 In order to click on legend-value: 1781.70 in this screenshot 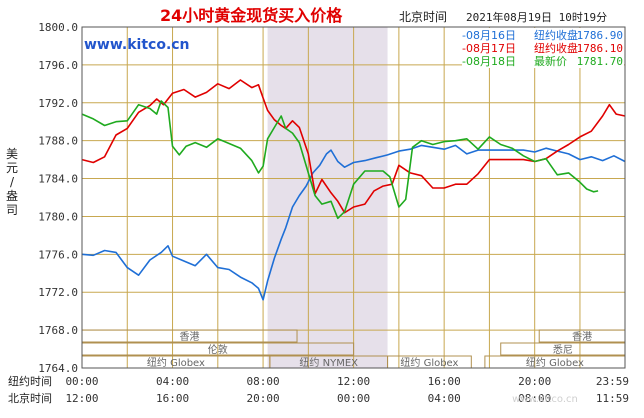, I will do `click(600, 61)`.